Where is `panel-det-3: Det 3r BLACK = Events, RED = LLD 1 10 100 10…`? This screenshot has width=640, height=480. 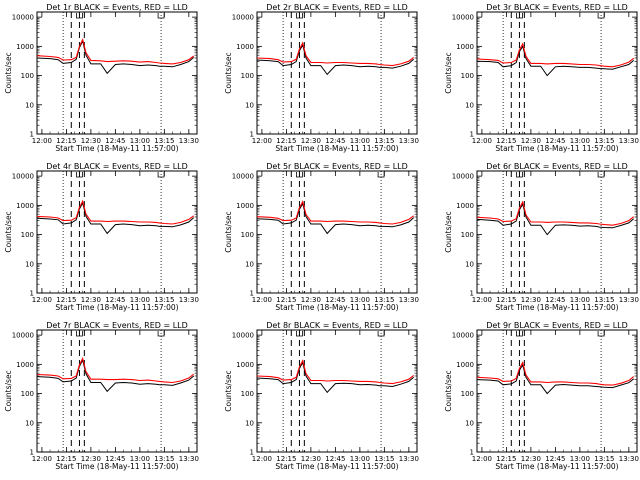 panel-det-3: Det 3r BLACK = Events, RED = LLD 1 10 100 10… is located at coordinates (541, 78).